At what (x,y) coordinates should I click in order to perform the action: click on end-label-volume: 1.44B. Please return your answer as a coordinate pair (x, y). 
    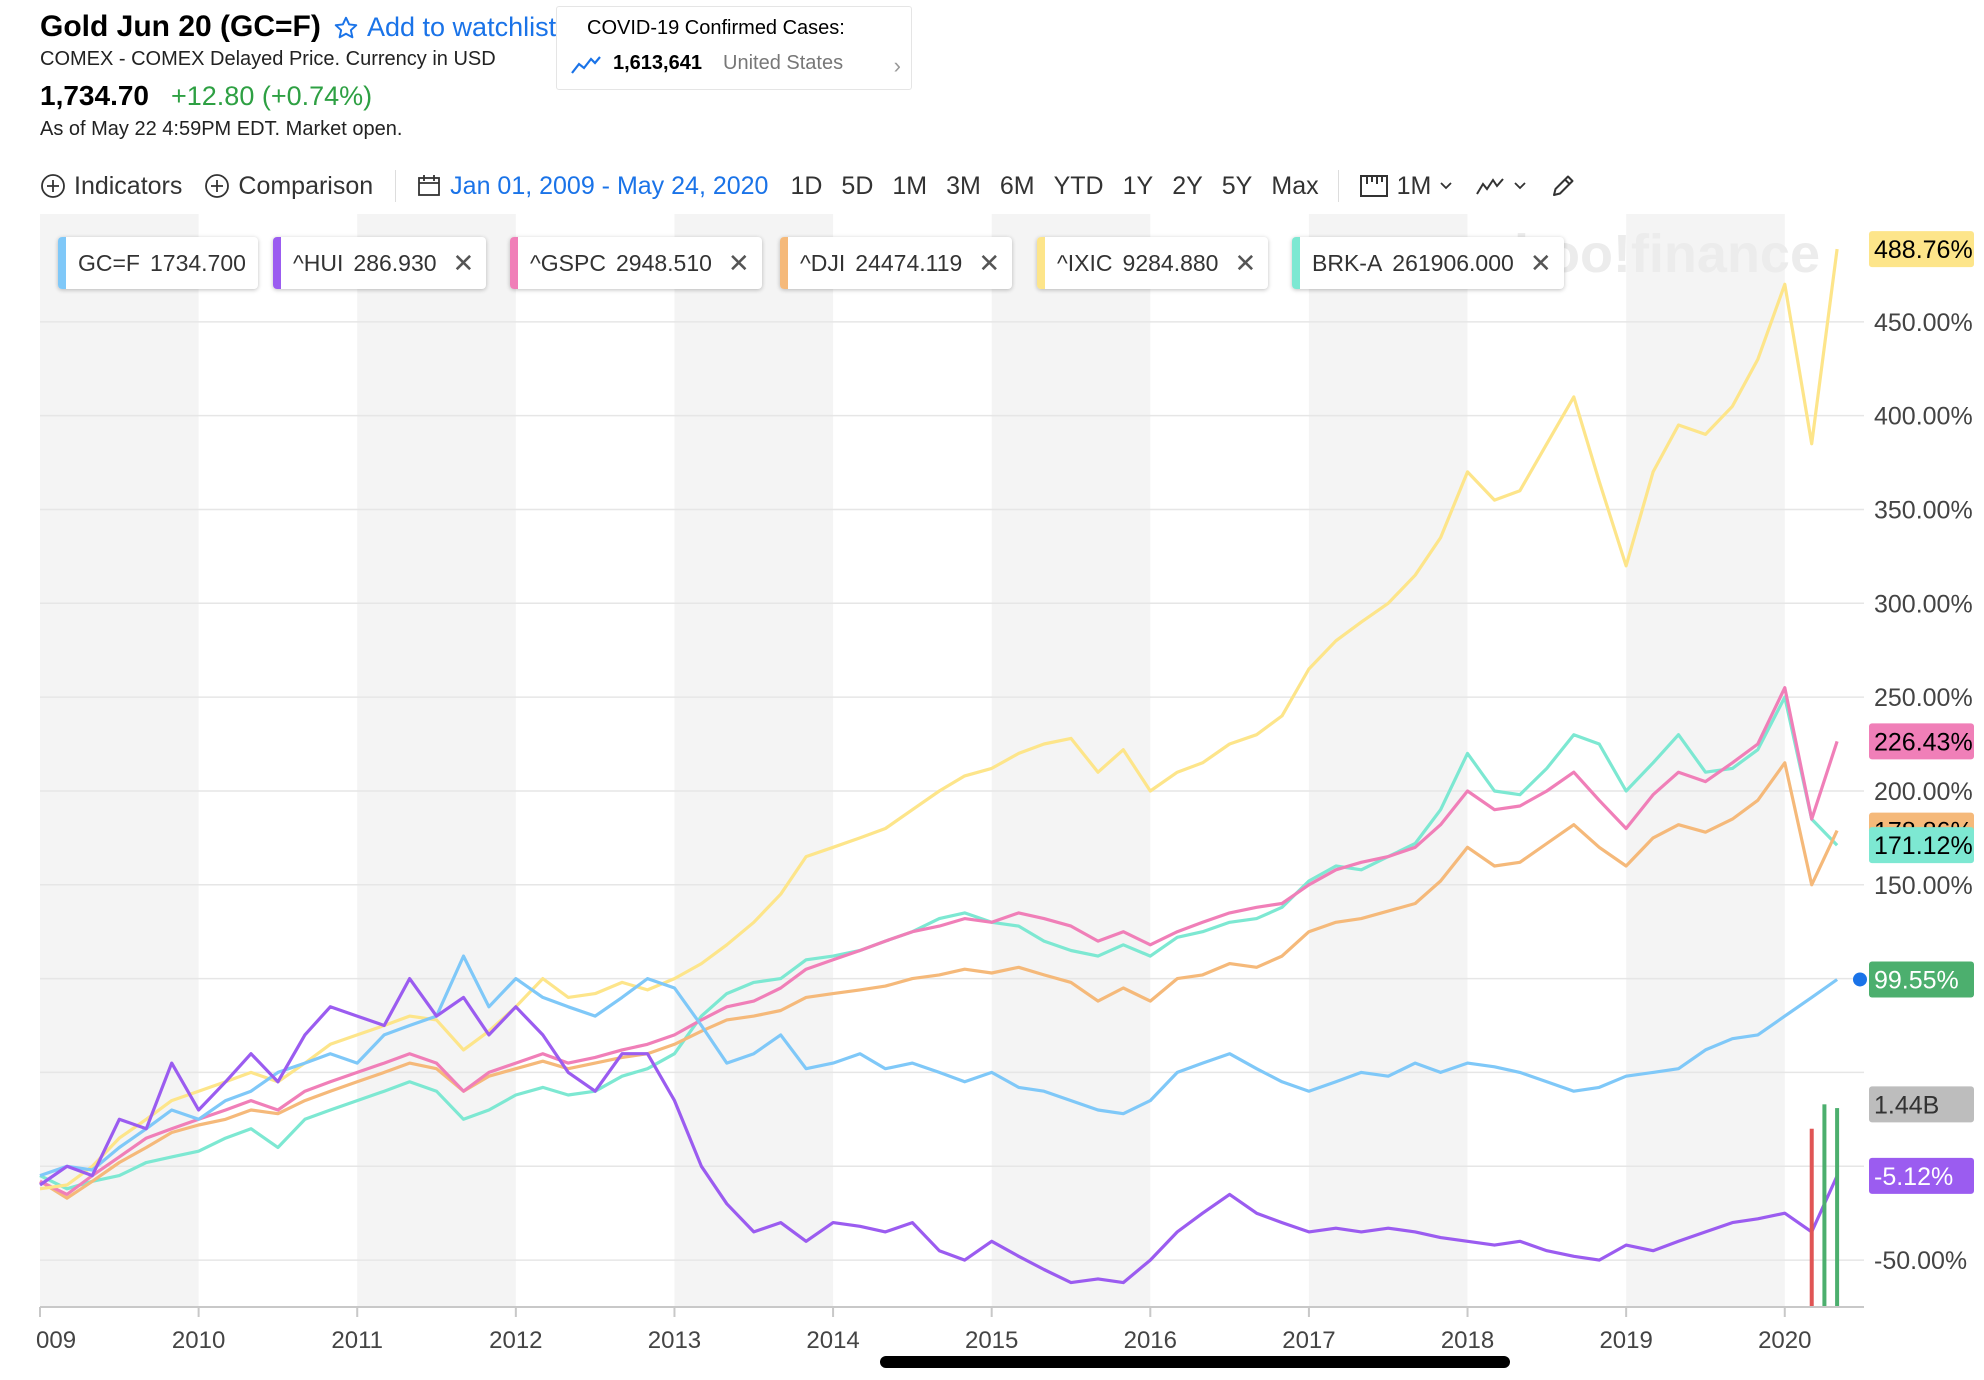
    Looking at the image, I should click on (1921, 1104).